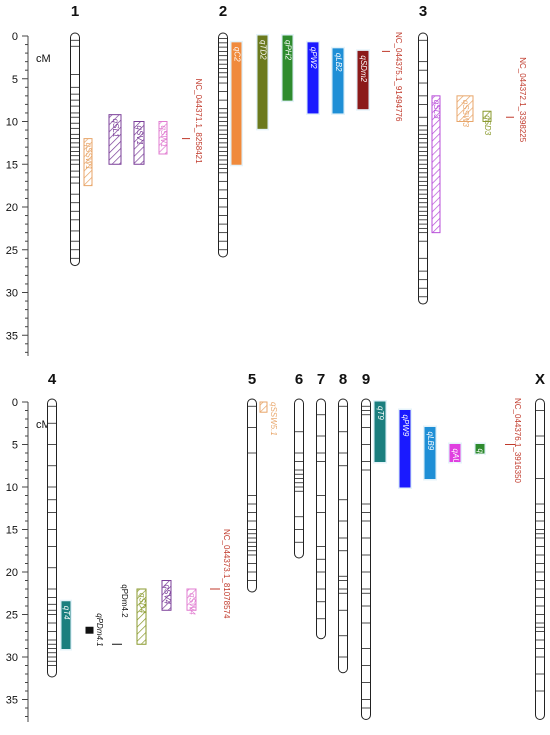 The image size is (550, 735). Describe the element at coordinates (405, 448) in the screenshot. I see `qtl-qpw9: qPW9` at that location.